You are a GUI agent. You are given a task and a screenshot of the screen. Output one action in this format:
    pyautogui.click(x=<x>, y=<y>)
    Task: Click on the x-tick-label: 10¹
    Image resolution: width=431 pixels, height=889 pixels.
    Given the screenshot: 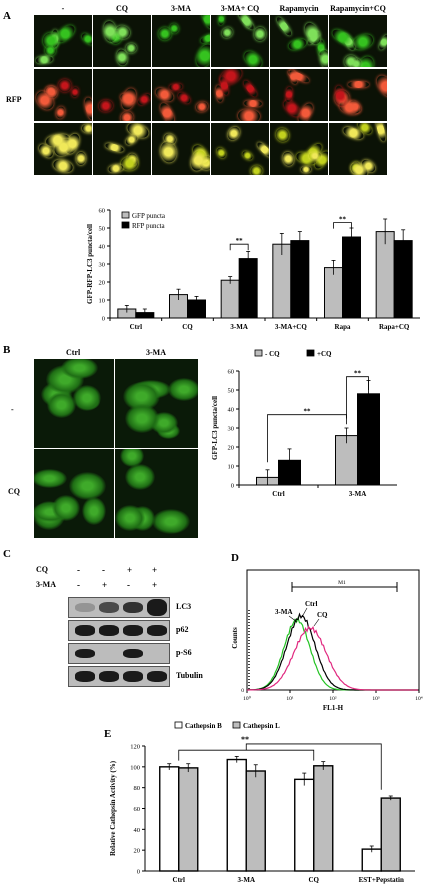 What is the action you would take?
    pyautogui.click(x=290, y=699)
    